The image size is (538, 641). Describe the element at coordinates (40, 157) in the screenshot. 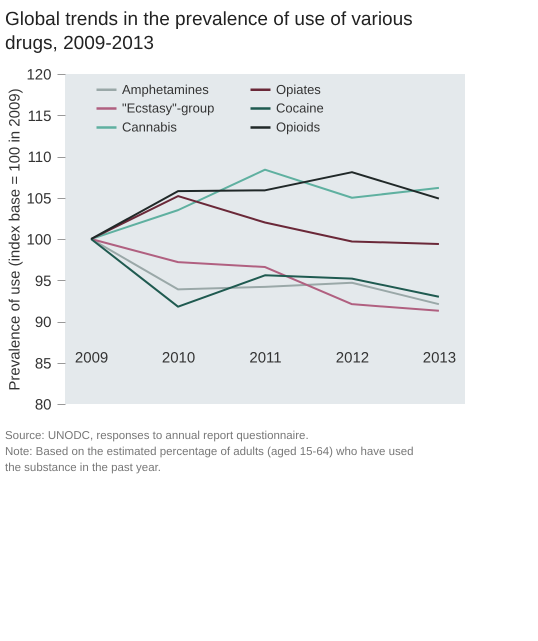

I see `y-tick-label: 110` at that location.